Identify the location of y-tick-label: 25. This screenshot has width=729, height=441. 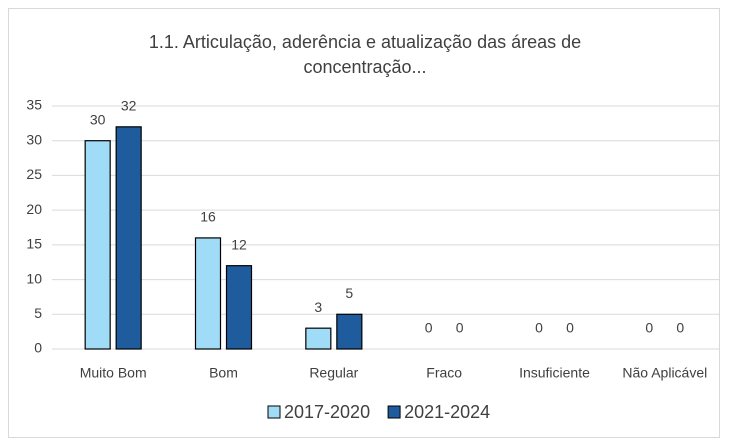
(34, 174).